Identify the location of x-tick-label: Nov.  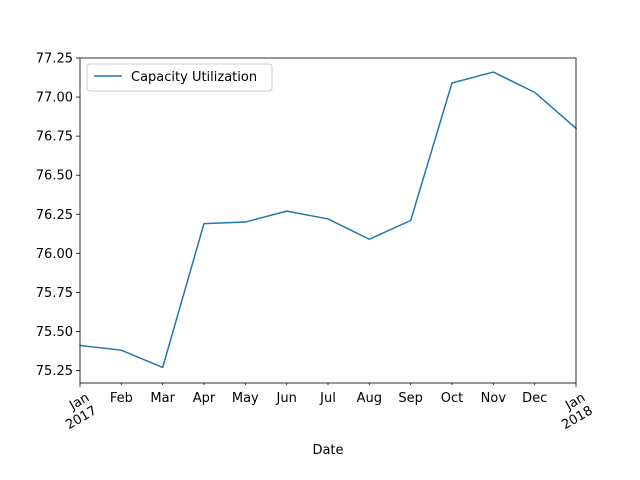
(494, 398).